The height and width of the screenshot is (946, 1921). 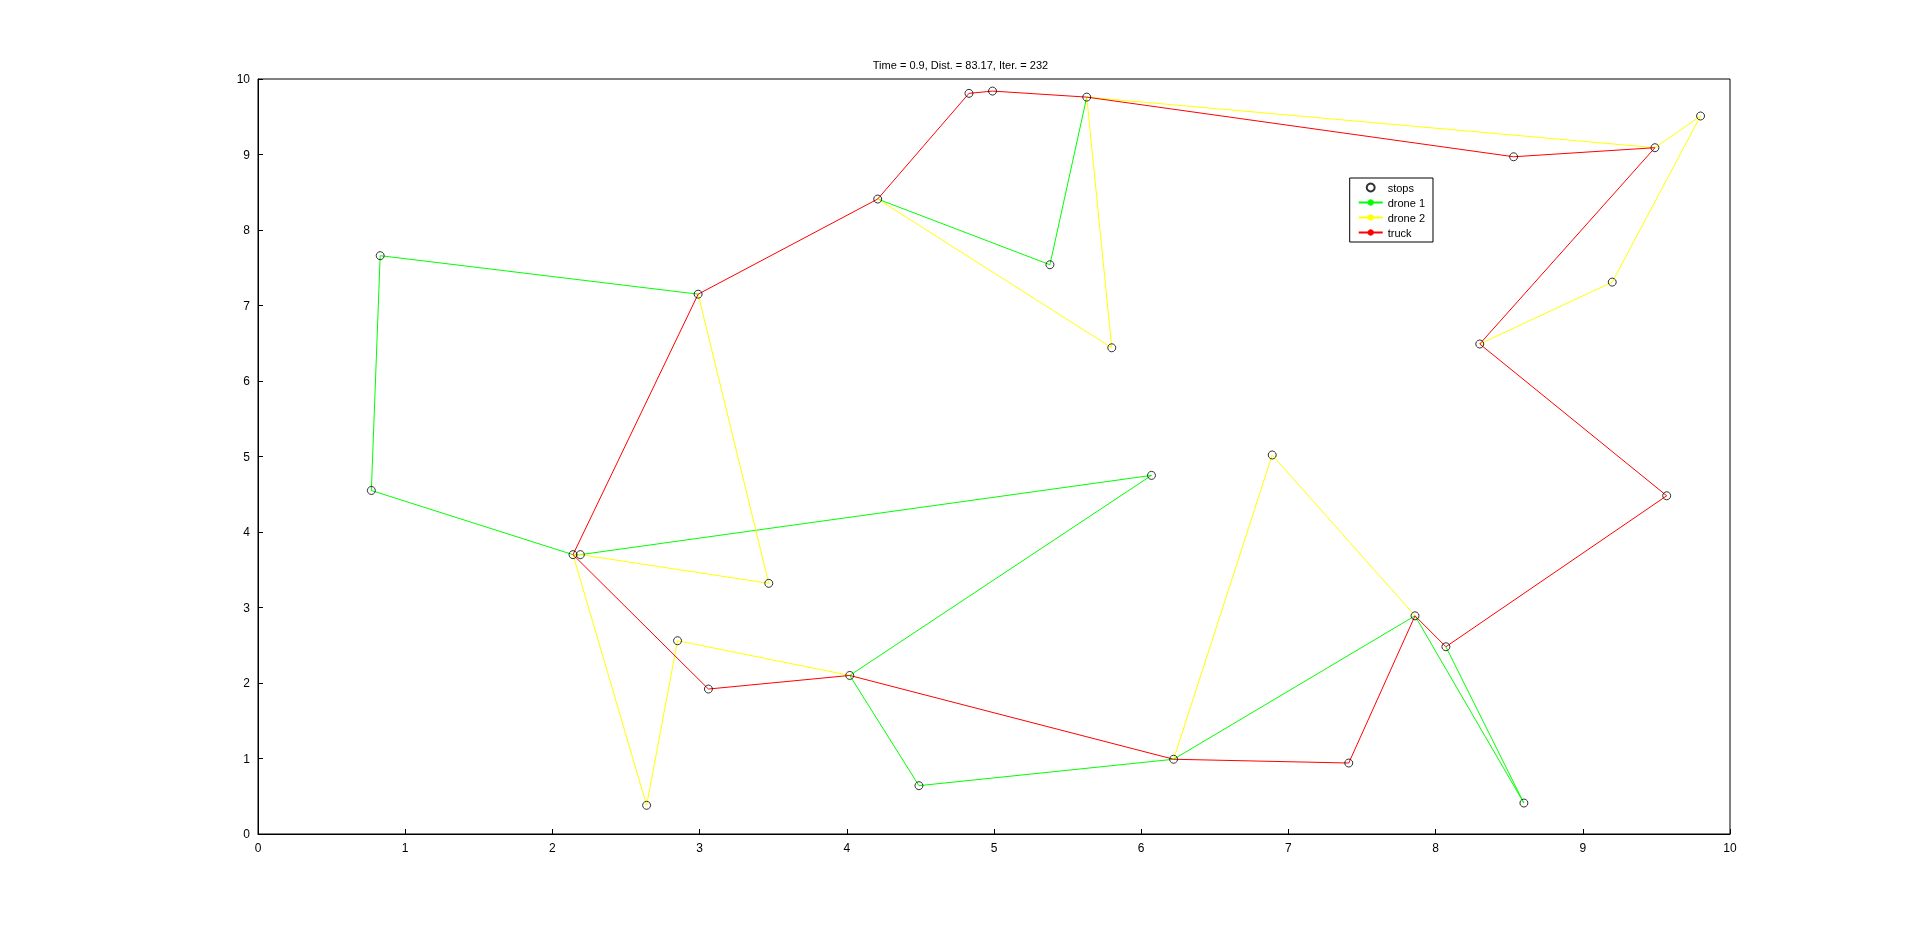 What do you see at coordinates (1406, 202) in the screenshot?
I see `legend-label: drone 1` at bounding box center [1406, 202].